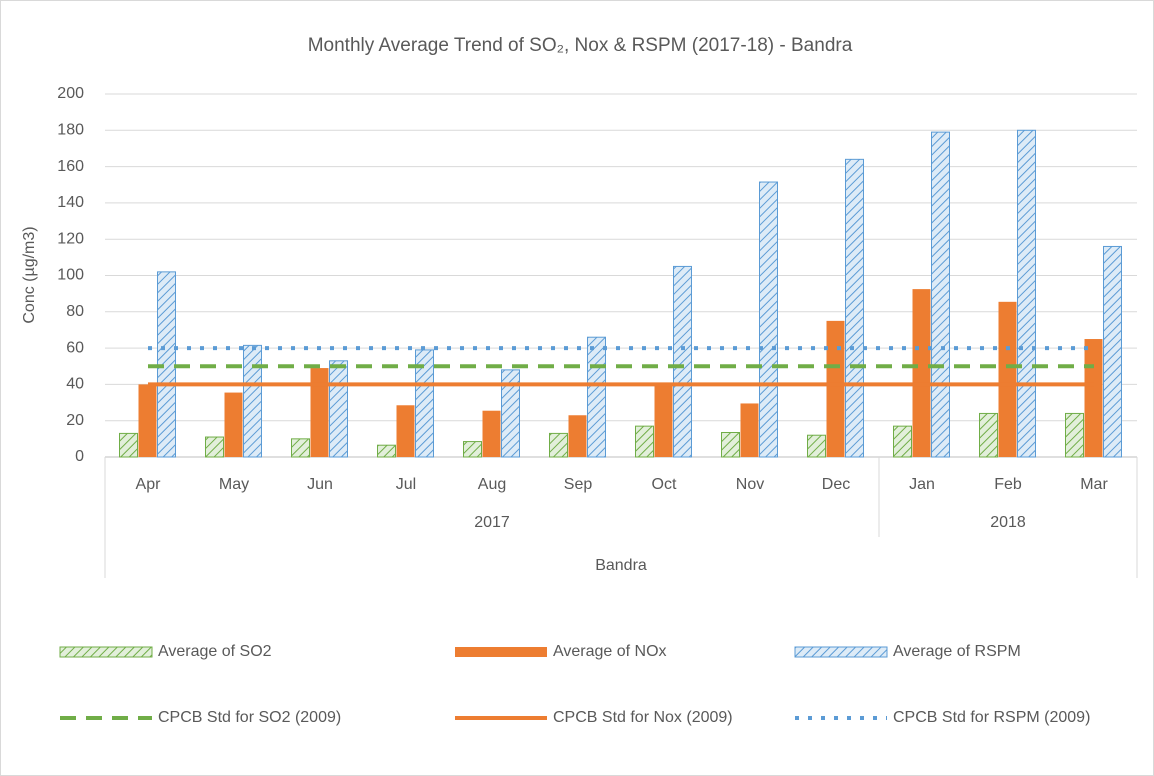 This screenshot has width=1154, height=776. Describe the element at coordinates (75, 420) in the screenshot. I see `y-tick-label: 20` at that location.